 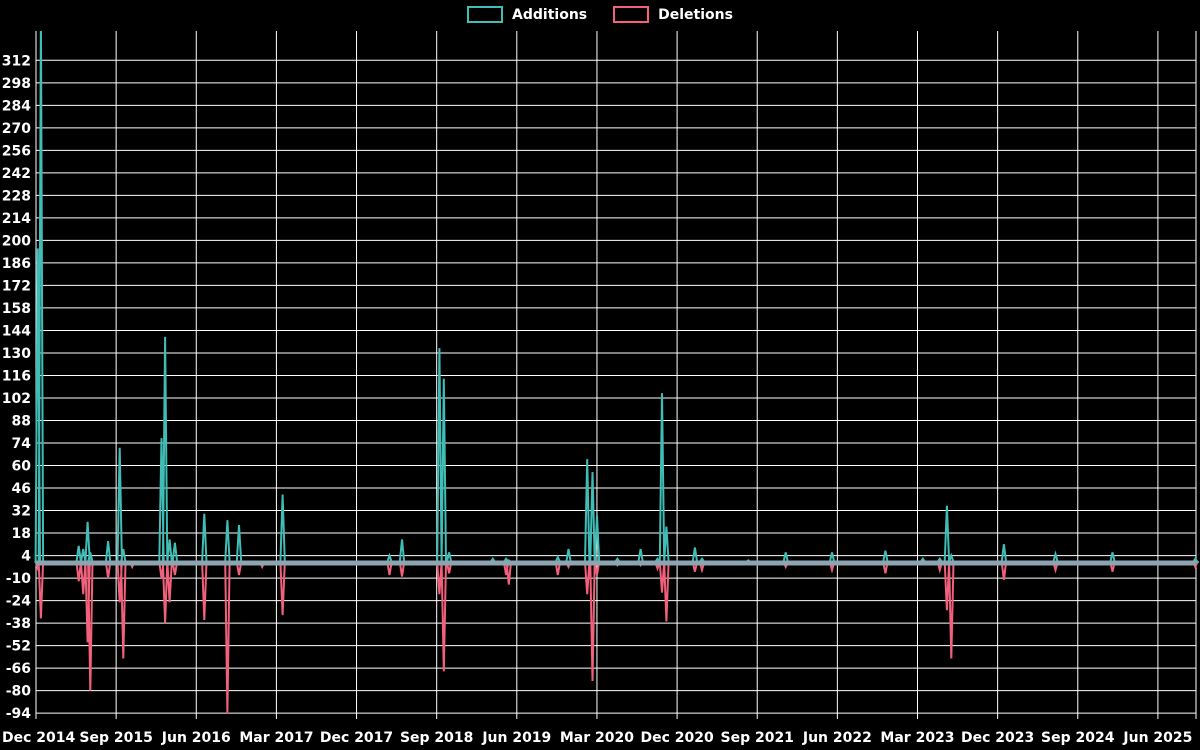 I want to click on y-axis-tick-label: 46, so click(x=21, y=489).